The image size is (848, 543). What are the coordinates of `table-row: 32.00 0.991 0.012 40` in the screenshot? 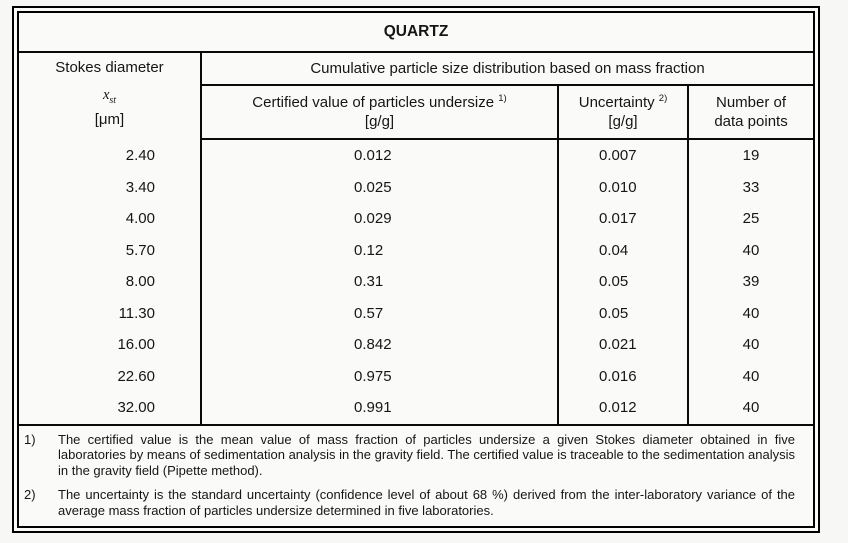 It's located at (416, 408).